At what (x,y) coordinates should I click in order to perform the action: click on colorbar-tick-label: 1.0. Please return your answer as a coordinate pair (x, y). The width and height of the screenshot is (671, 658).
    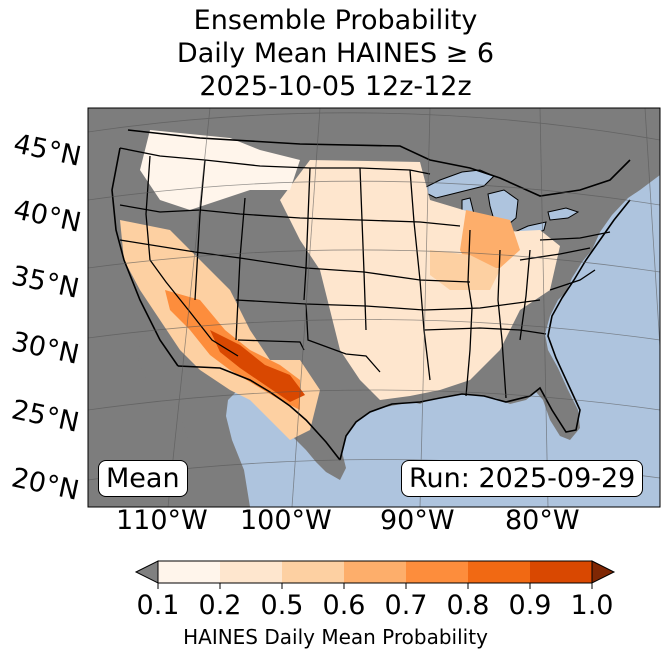
    Looking at the image, I should click on (592, 605).